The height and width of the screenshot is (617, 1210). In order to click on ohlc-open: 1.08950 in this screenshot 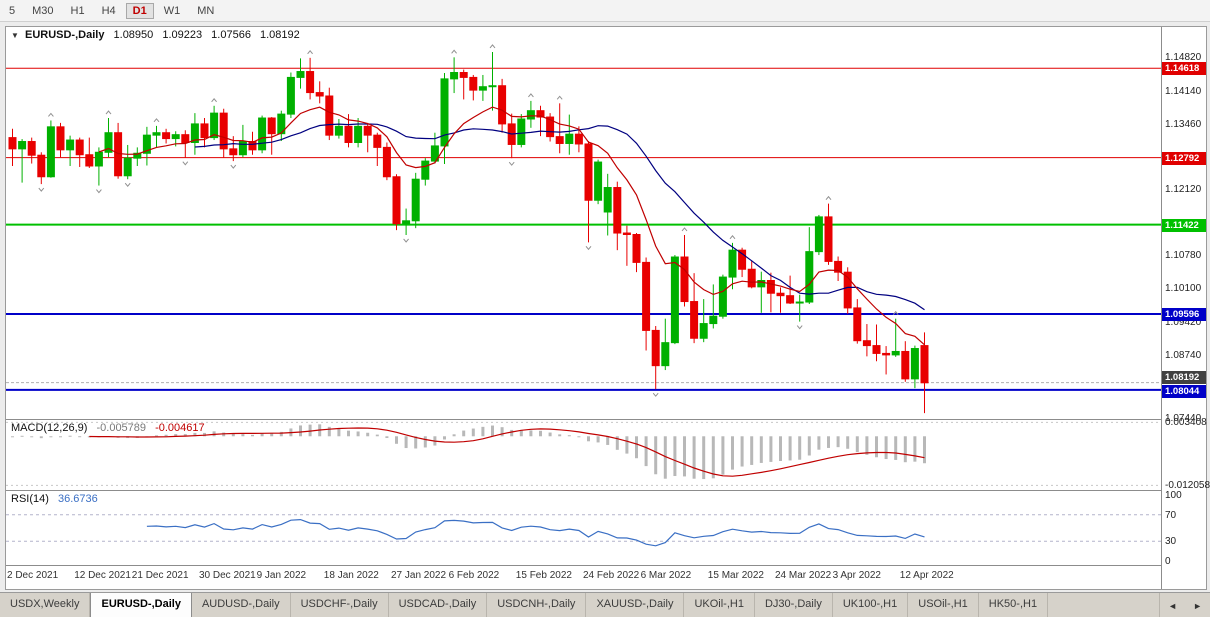, I will do `click(133, 35)`.